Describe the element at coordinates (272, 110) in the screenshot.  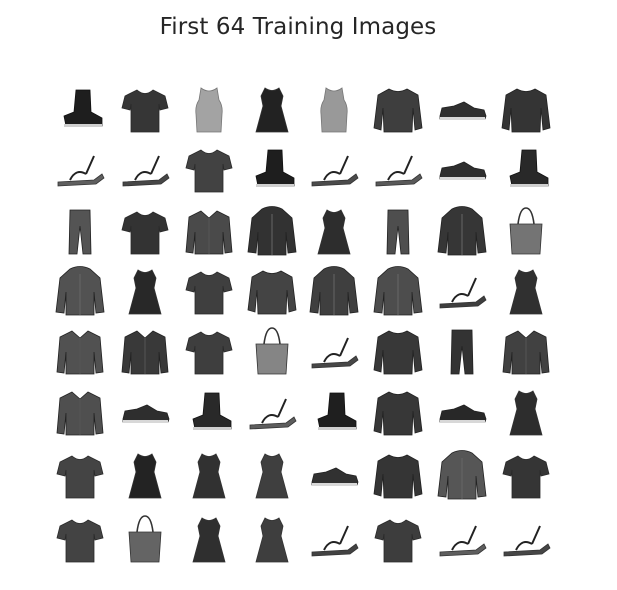
I see `grid-image-r1-c4-dress` at that location.